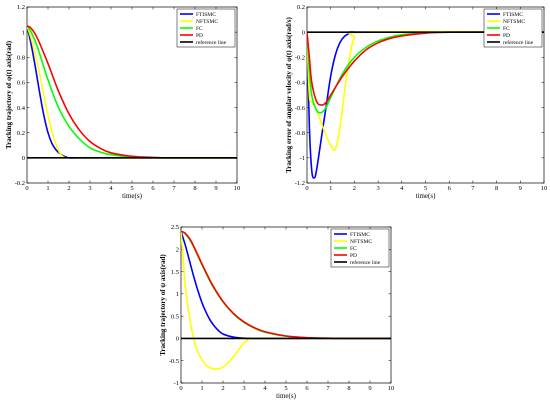 This screenshot has height=408, width=550. Describe the element at coordinates (300, 83) in the screenshot. I see `y-tick-label: -0.4` at that location.